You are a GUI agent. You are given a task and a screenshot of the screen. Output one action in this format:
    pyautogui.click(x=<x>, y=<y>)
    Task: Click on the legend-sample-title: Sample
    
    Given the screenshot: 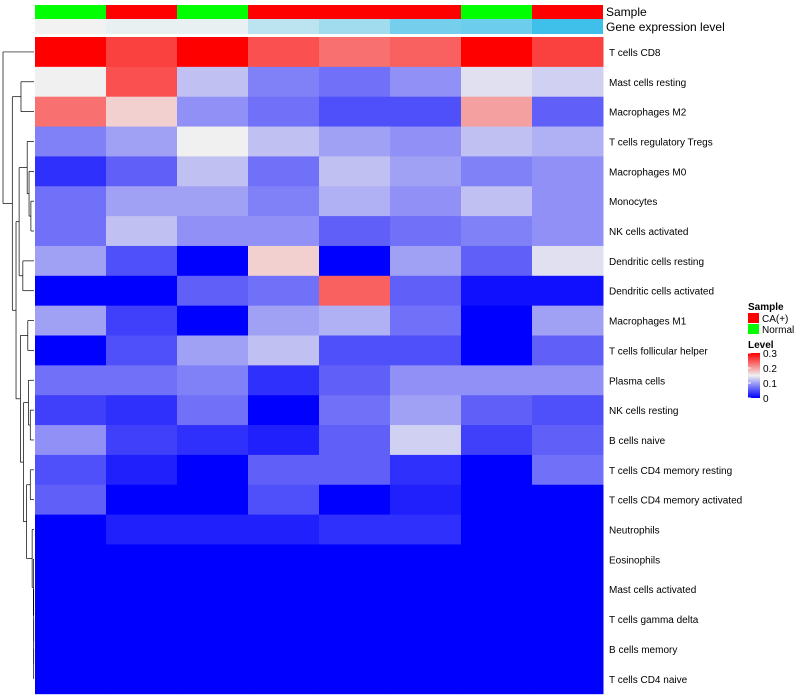 What is the action you would take?
    pyautogui.click(x=766, y=307)
    